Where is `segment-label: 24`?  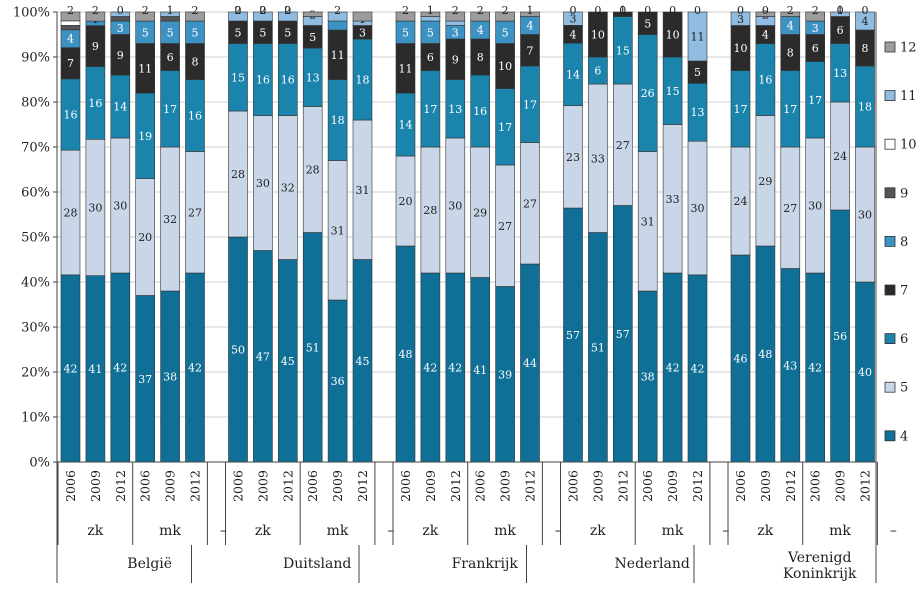 segment-label: 24 is located at coordinates (741, 201).